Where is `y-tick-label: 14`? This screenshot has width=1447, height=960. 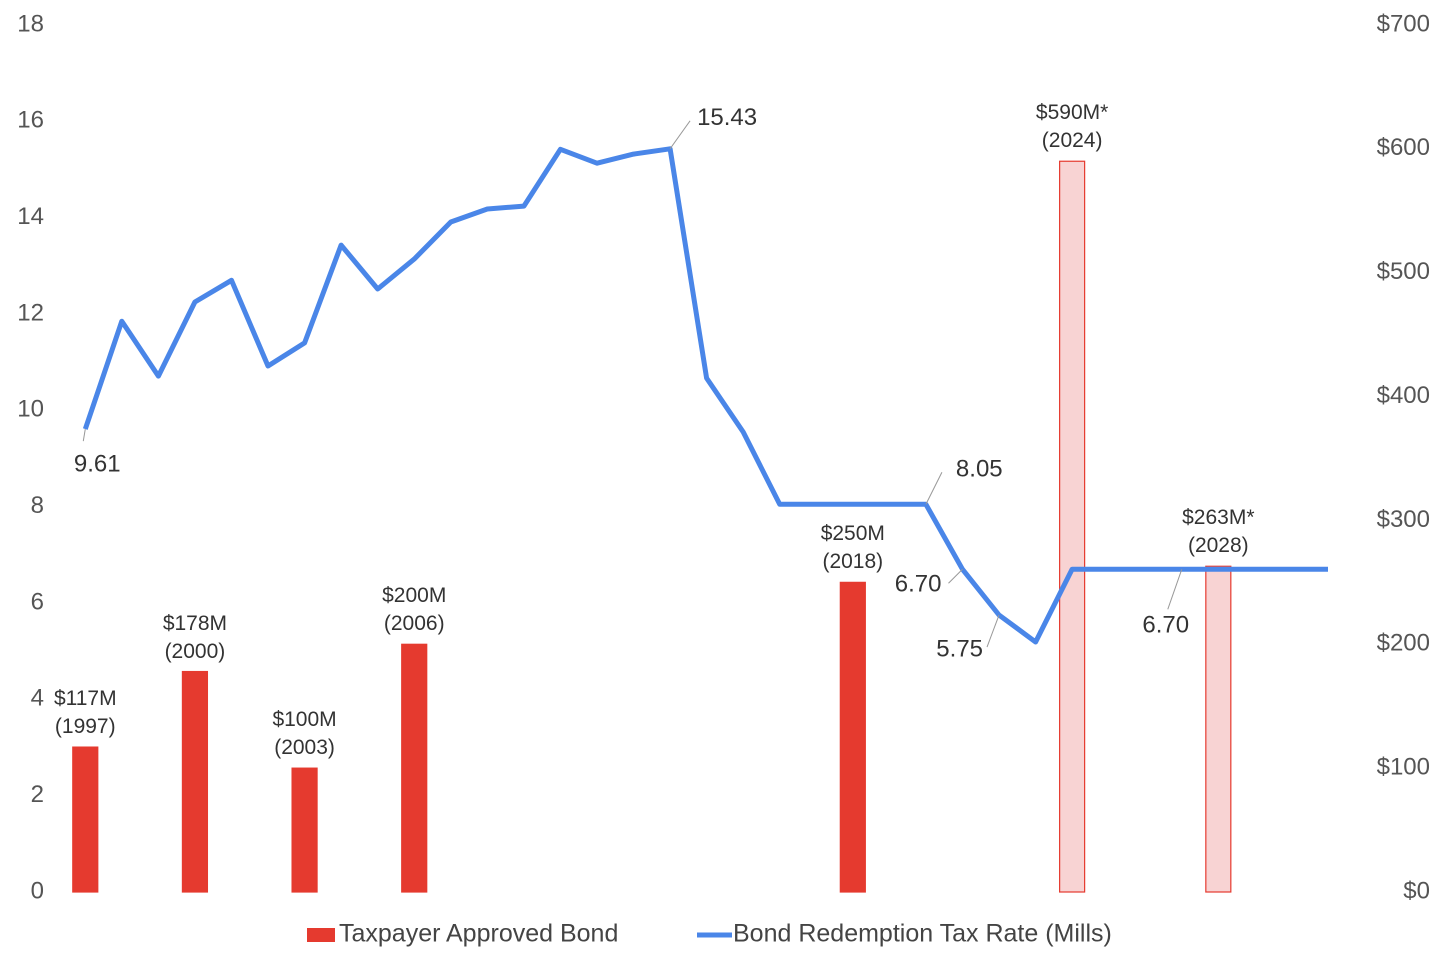 y-tick-label: 14 is located at coordinates (30, 216).